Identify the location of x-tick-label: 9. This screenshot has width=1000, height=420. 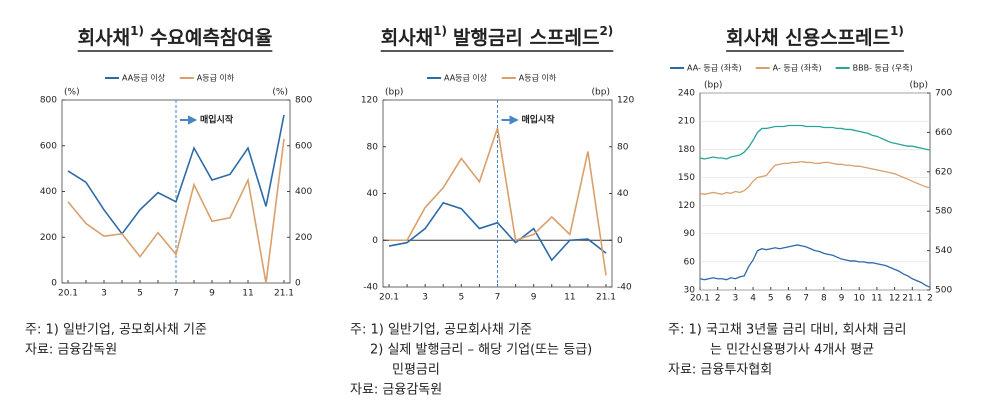
(842, 299).